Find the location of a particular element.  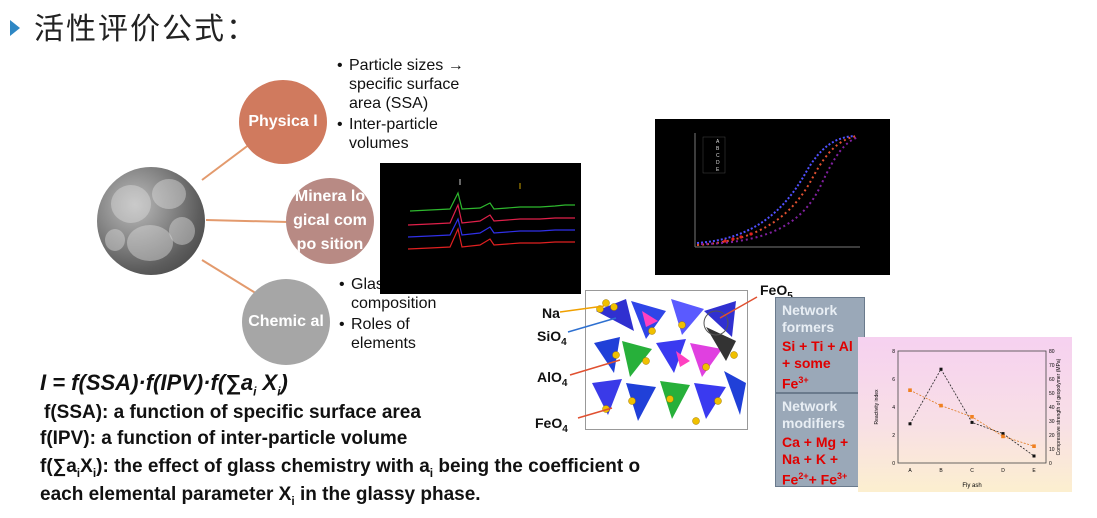

label-feo5-sub: 5 is located at coordinates (790, 296).